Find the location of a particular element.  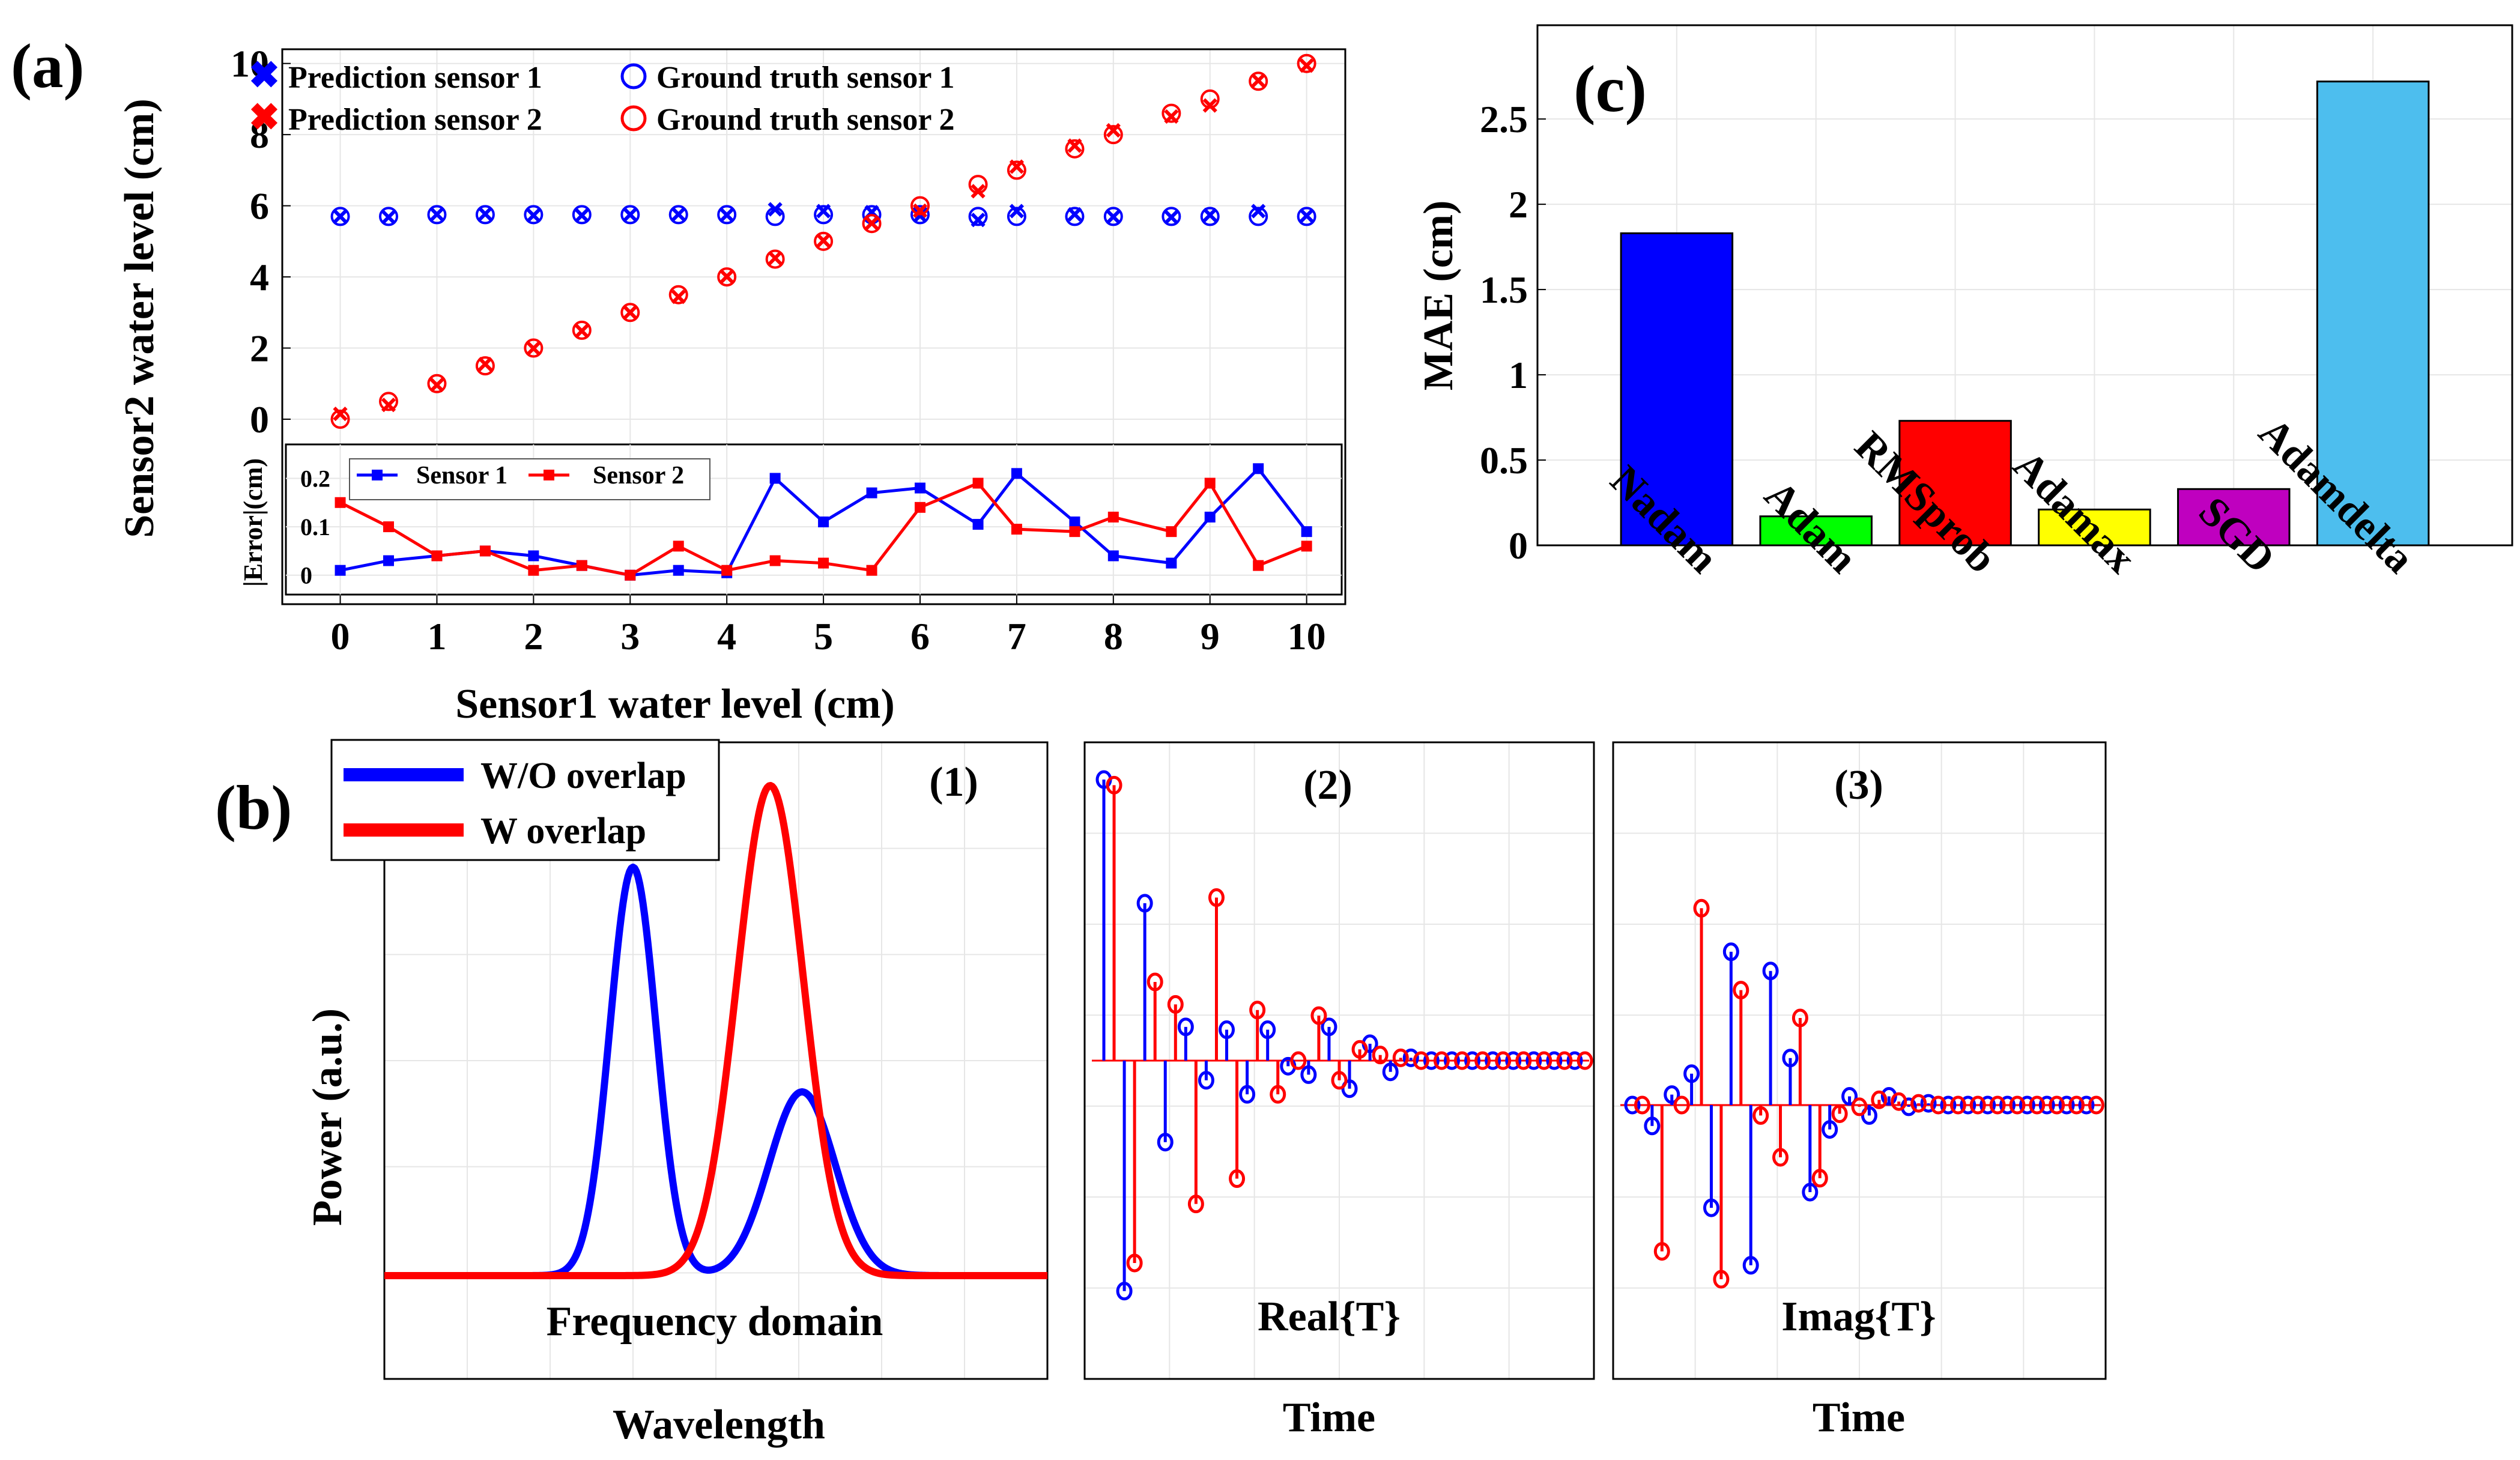

panel-c-y-tick-label: 1 is located at coordinates (1519, 375).